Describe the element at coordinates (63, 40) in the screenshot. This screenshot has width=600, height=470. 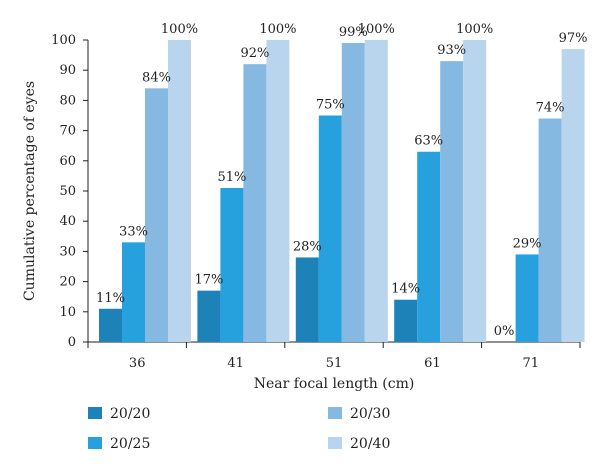
I see `y-tick-label: 100` at that location.